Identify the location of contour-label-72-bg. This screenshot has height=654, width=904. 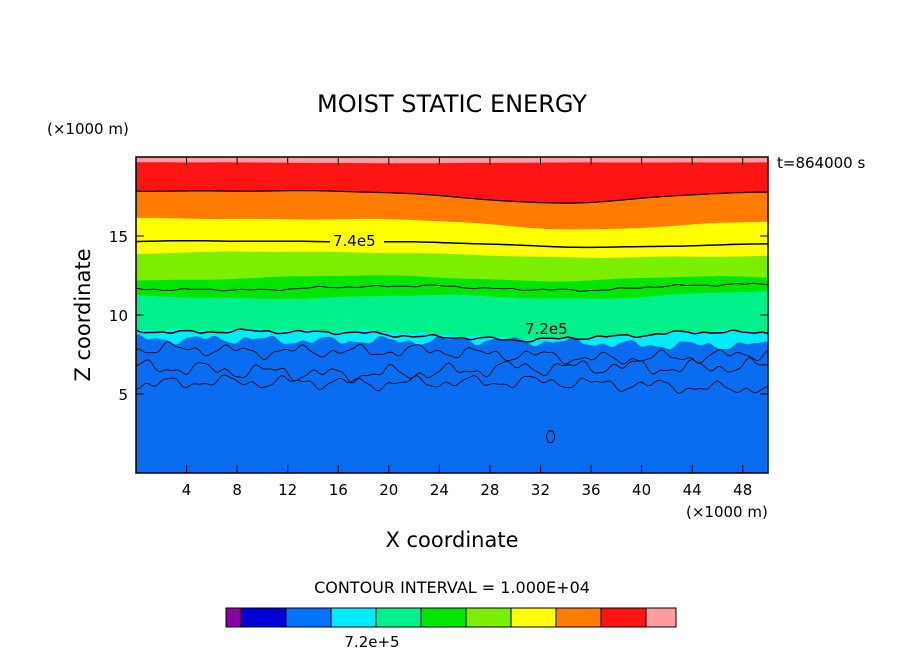
(549, 327).